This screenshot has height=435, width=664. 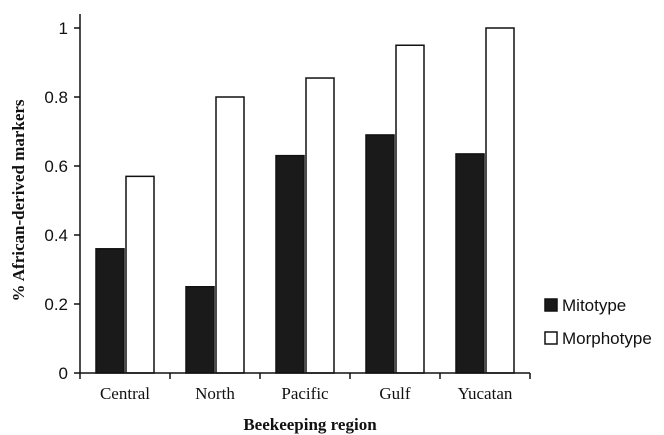 I want to click on x-category-label: Central, so click(x=125, y=393).